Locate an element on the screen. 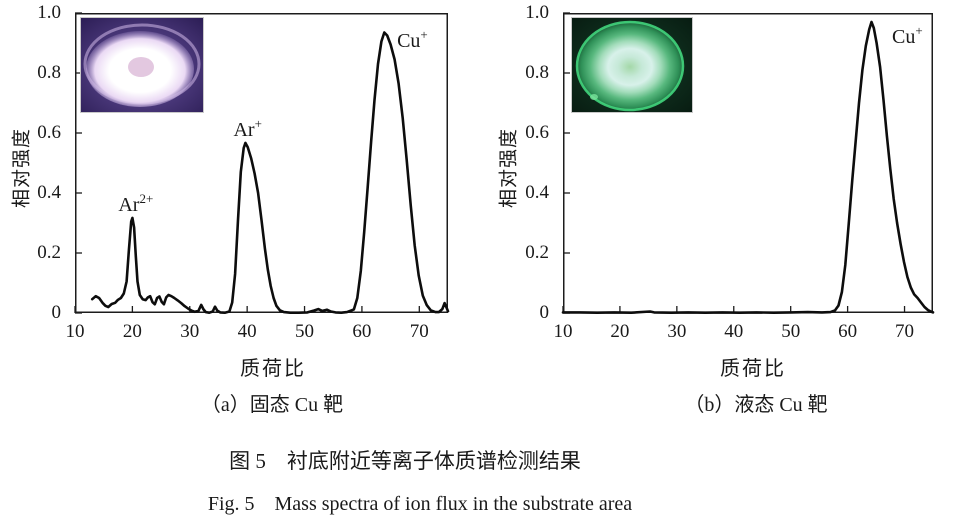 Image resolution: width=953 pixels, height=528 pixels. panel-caption-a: （a）固态 Cu 靶 is located at coordinates (272, 405).